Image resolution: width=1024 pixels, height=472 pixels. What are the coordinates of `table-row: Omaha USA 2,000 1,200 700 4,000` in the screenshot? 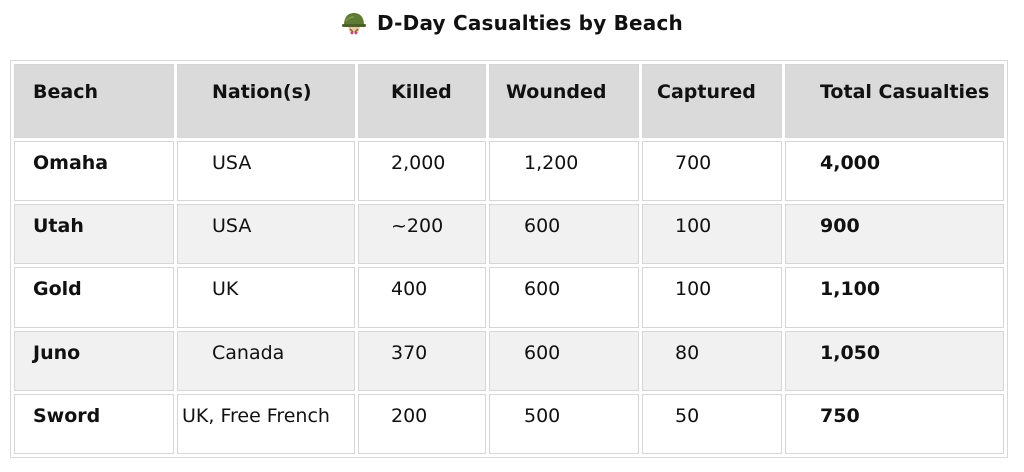 It's located at (509, 171).